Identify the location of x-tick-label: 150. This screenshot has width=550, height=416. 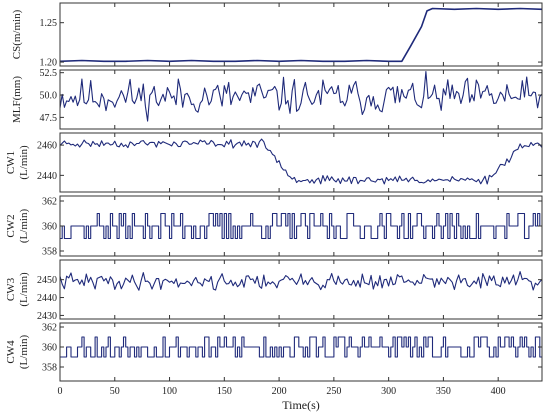
(224, 391).